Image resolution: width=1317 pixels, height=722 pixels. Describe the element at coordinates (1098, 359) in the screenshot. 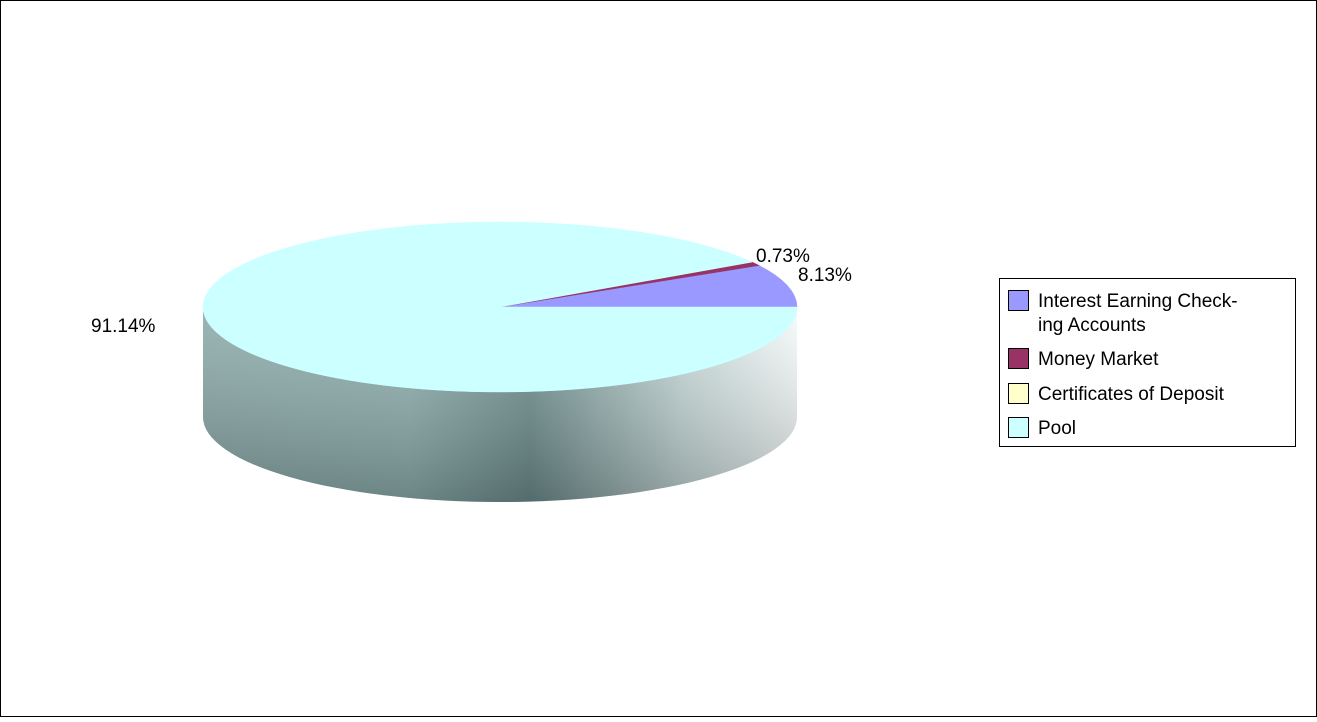

I see `legend-label-money-market: Money Market` at that location.